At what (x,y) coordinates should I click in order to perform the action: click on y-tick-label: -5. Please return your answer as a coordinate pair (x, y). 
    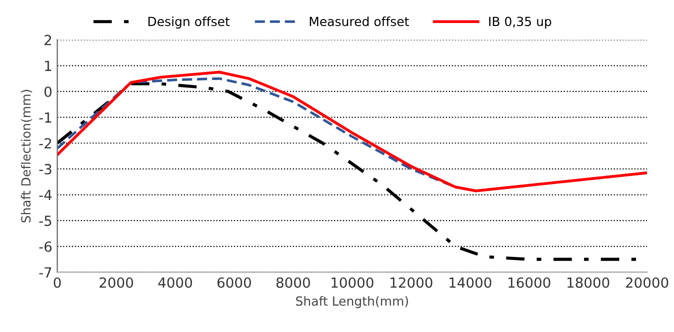
    Looking at the image, I should click on (45, 221).